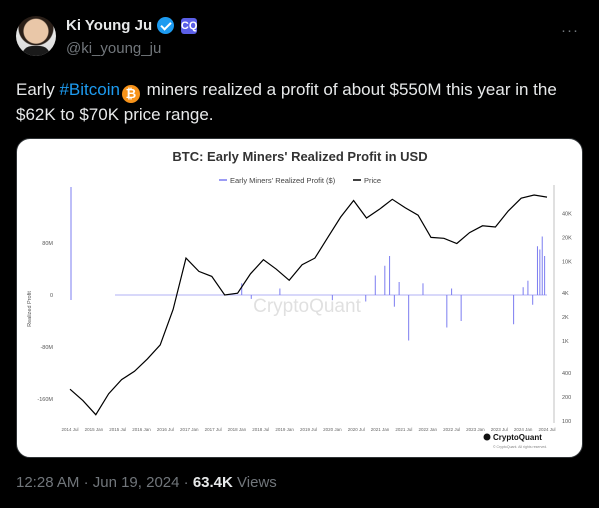  Describe the element at coordinates (136, 482) in the screenshot. I see `tweet-date: Jun 19, 2024` at that location.